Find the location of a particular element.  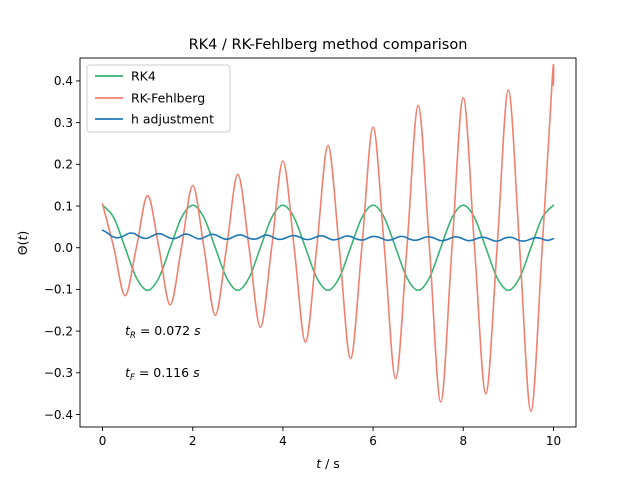

x-axis-label: t / s is located at coordinates (328, 463).